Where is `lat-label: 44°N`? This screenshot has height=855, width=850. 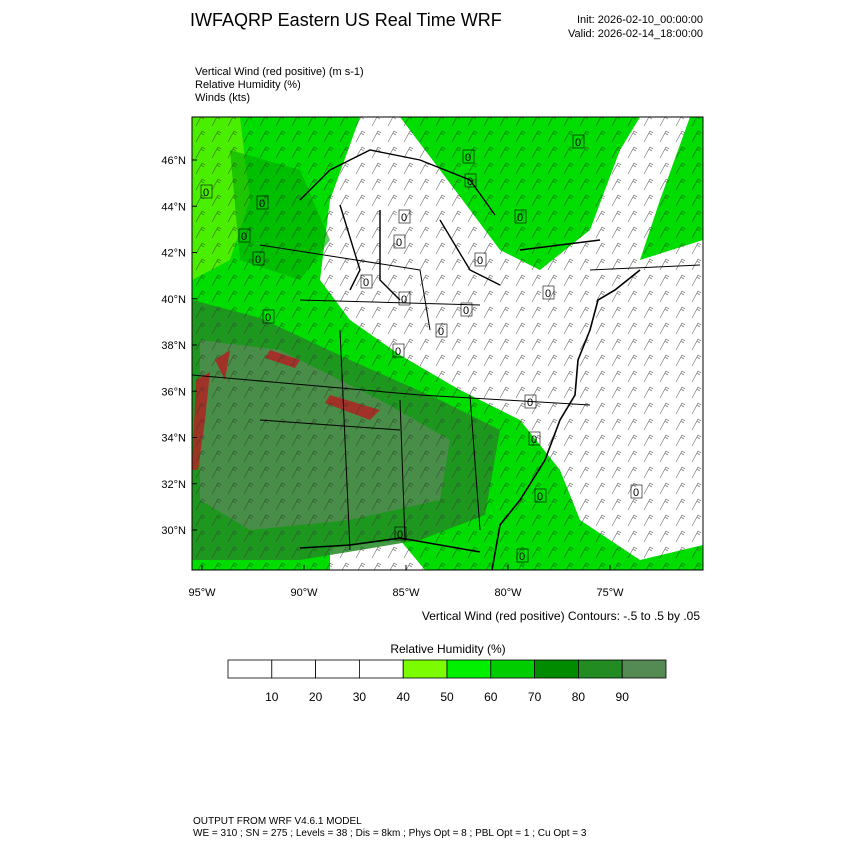
lat-label: 44°N is located at coordinates (173, 207).